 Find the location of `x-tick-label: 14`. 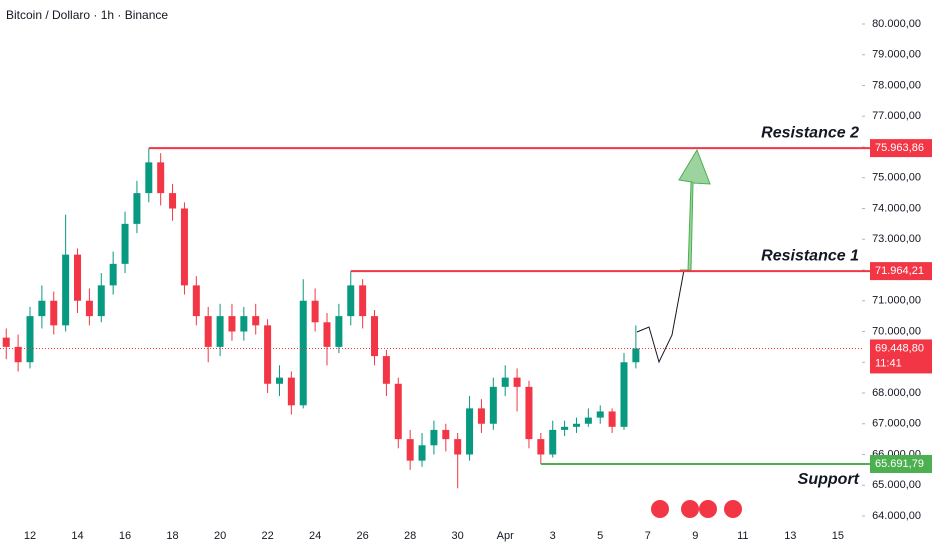

x-tick-label: 14 is located at coordinates (77, 536).